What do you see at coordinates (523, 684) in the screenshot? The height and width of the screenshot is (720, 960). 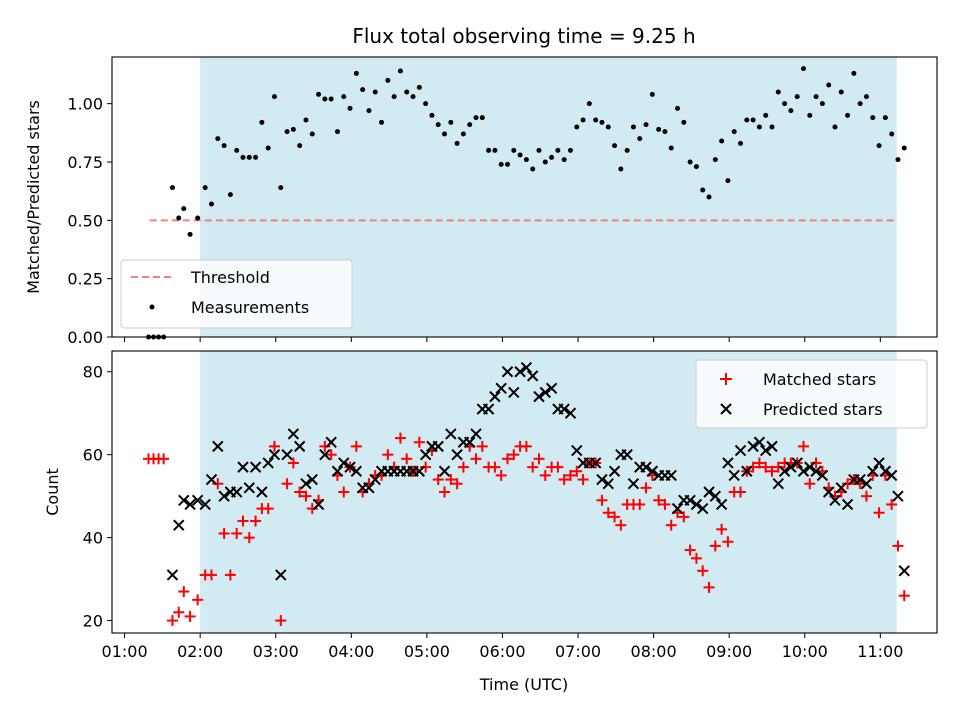 I see `x-axis-label: Time (UTC)` at bounding box center [523, 684].